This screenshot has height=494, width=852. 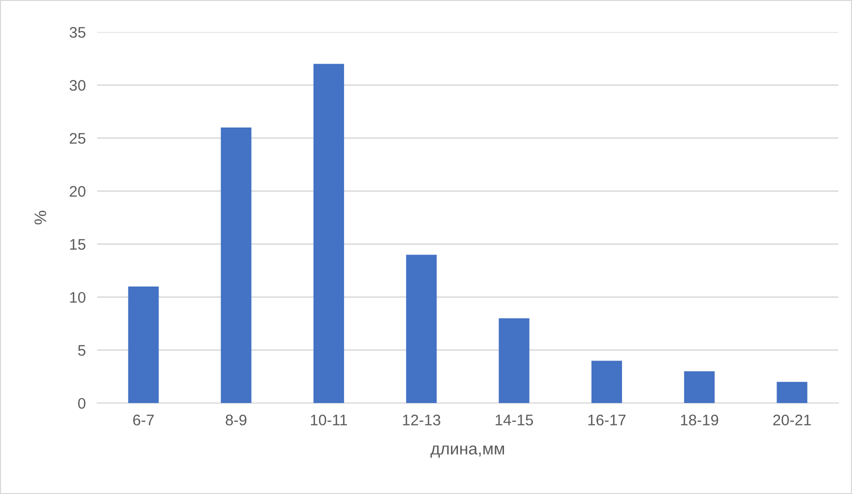 I want to click on y-tick-label: 15, so click(x=78, y=244).